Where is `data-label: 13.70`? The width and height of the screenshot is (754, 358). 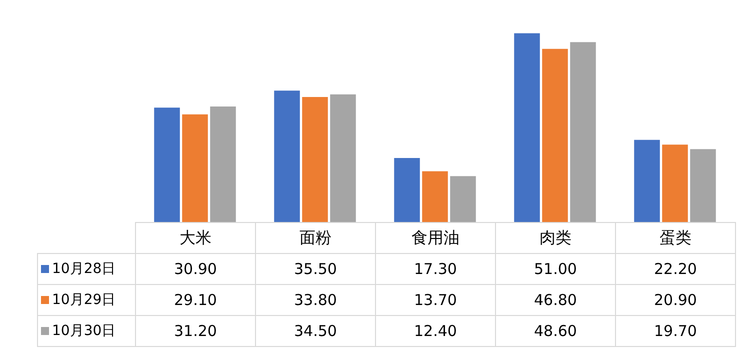 data-label: 13.70 is located at coordinates (436, 300).